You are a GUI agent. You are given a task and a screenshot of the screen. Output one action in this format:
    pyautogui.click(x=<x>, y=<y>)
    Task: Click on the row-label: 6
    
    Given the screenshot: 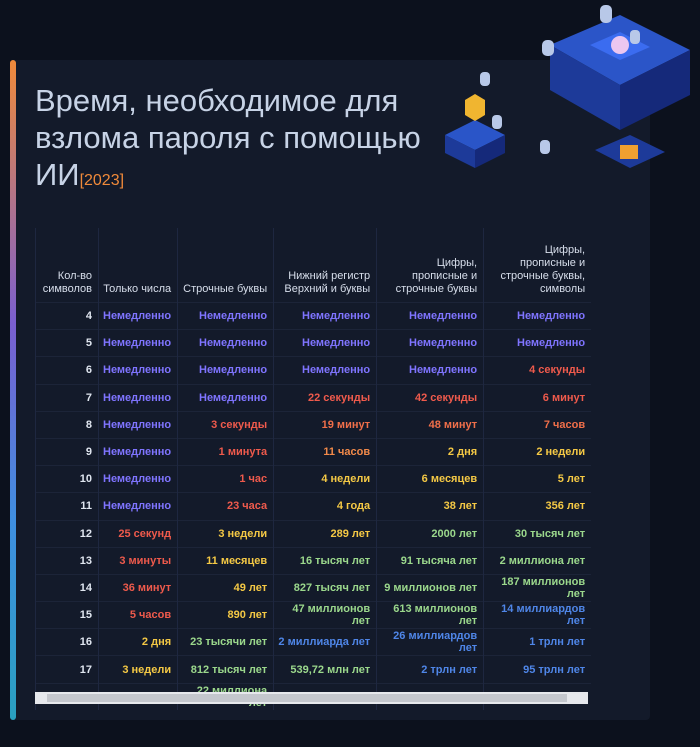 What is the action you would take?
    pyautogui.click(x=67, y=370)
    